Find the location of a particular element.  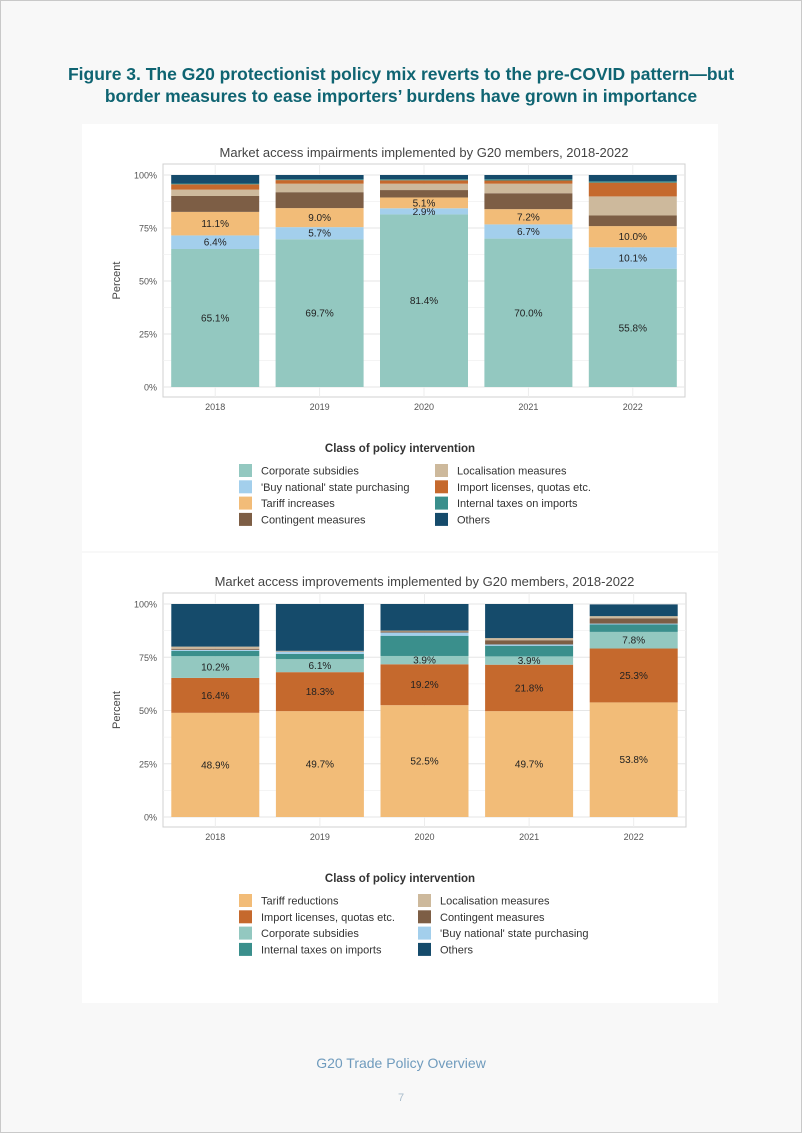

bar-import-licenses-quotas-etc-2018 is located at coordinates (215, 695).